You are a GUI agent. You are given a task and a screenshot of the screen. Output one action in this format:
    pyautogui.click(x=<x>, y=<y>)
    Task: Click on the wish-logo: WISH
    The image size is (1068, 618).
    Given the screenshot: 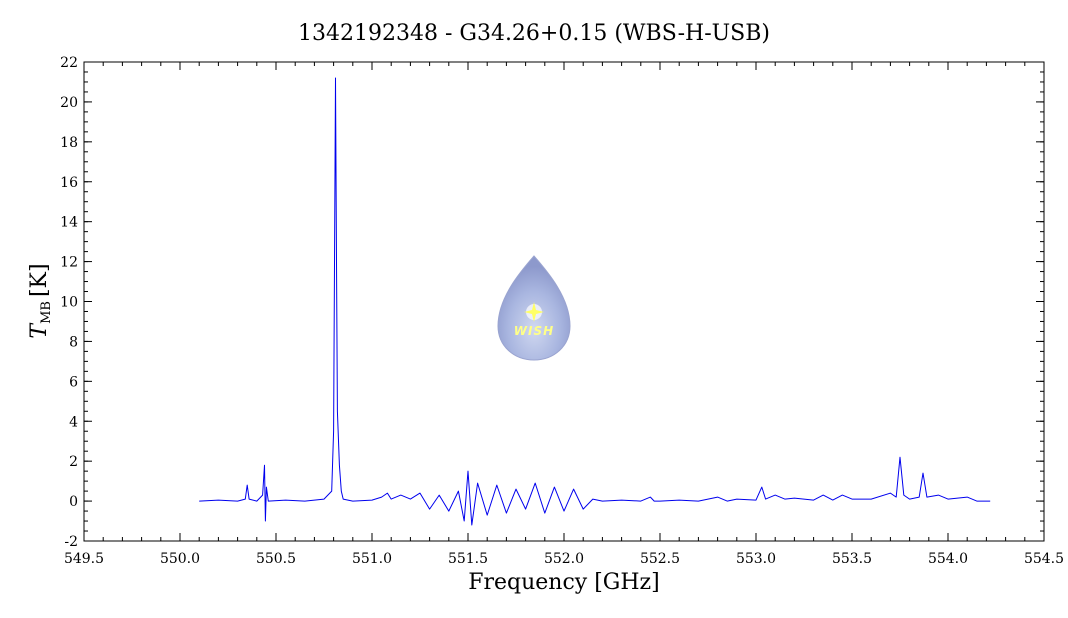 What is the action you would take?
    pyautogui.click(x=534, y=308)
    